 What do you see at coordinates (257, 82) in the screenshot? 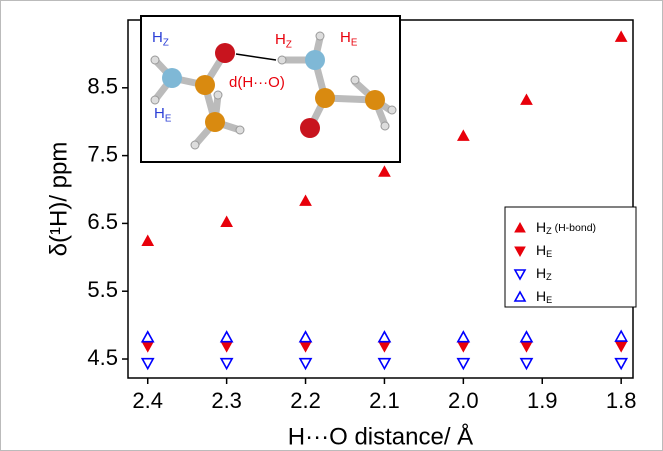
I see `inset-label: d(H···O)` at bounding box center [257, 82].